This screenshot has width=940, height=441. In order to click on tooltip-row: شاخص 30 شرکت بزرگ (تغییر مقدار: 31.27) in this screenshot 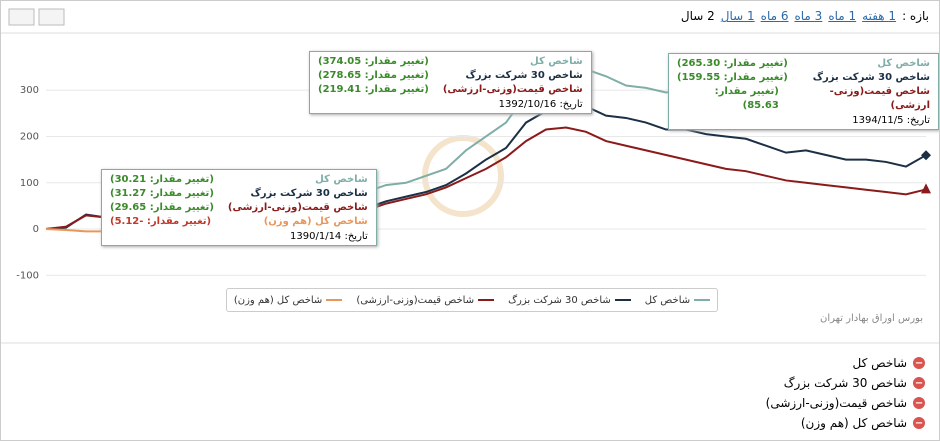, I will do `click(239, 194)`.